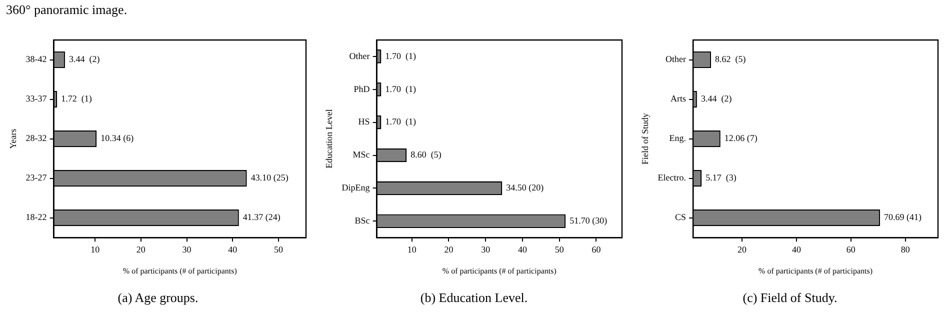 The height and width of the screenshot is (327, 947). What do you see at coordinates (525, 187) in the screenshot?
I see `data-label: 34.50 (20)` at bounding box center [525, 187].